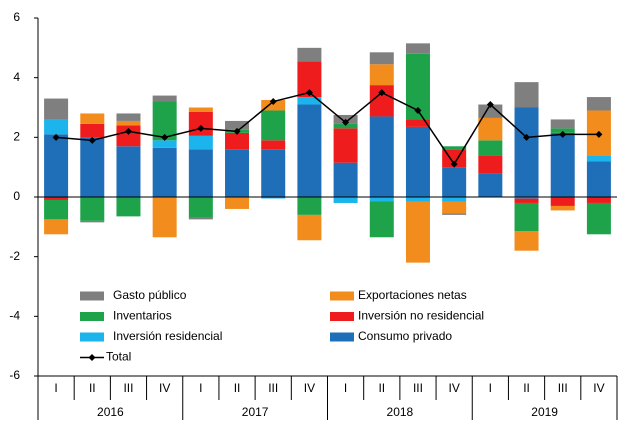 The height and width of the screenshot is (425, 618). I want to click on year-label: 2017, so click(255, 412).